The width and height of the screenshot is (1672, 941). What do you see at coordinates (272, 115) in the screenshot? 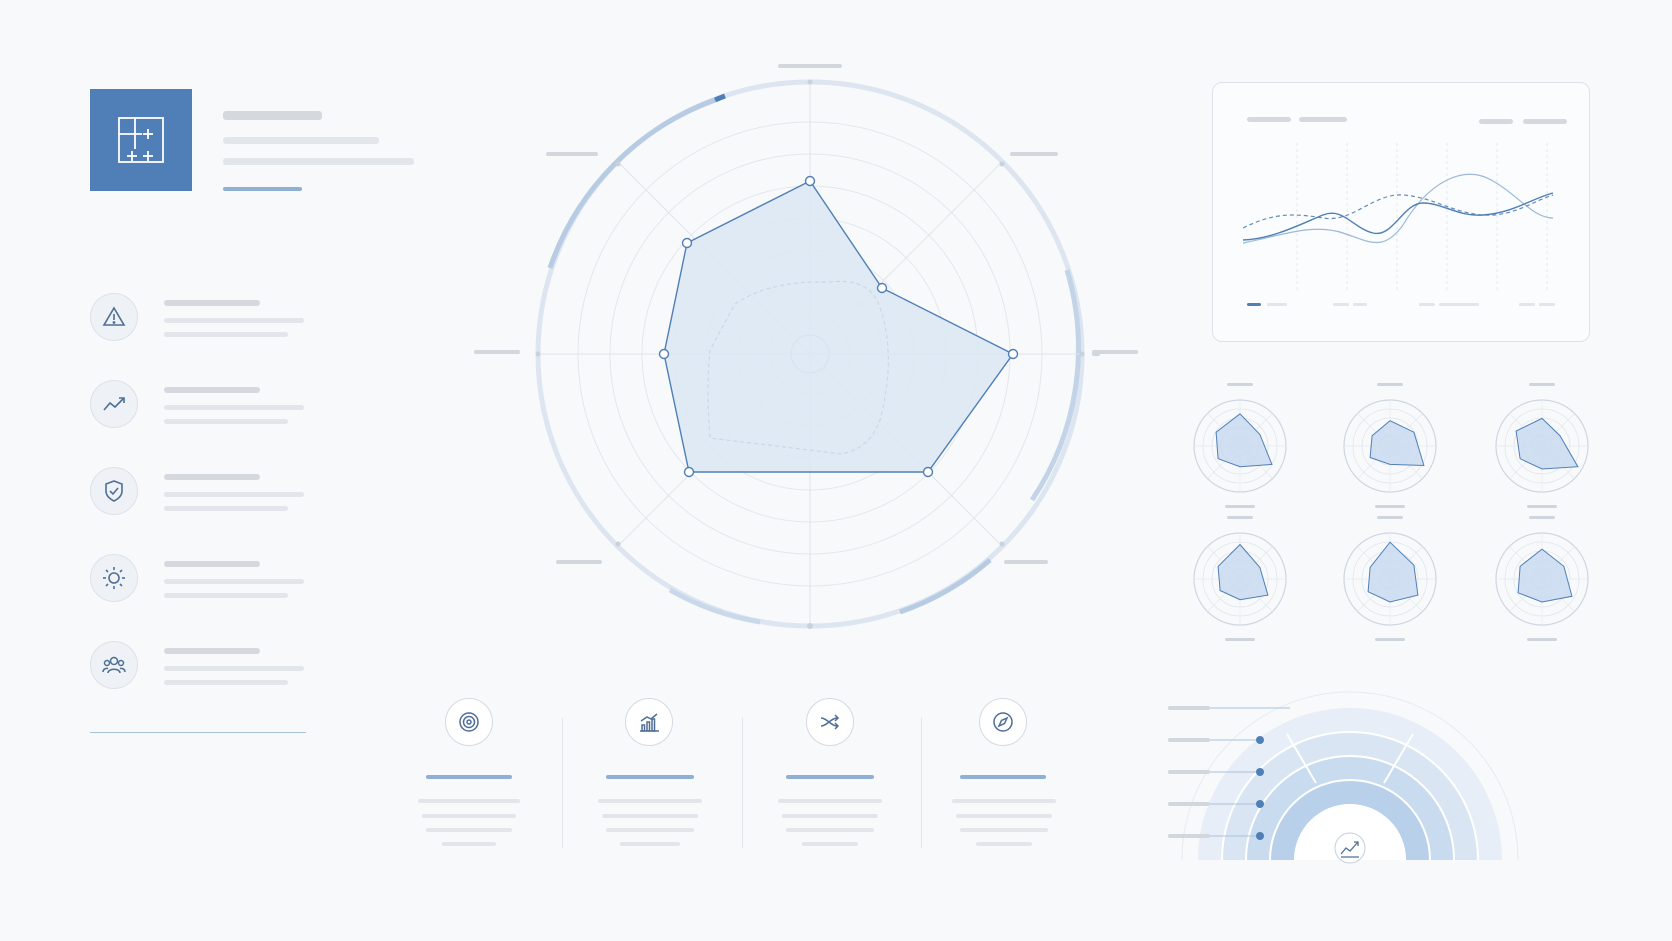
I see `header-title-placeholder` at bounding box center [272, 115].